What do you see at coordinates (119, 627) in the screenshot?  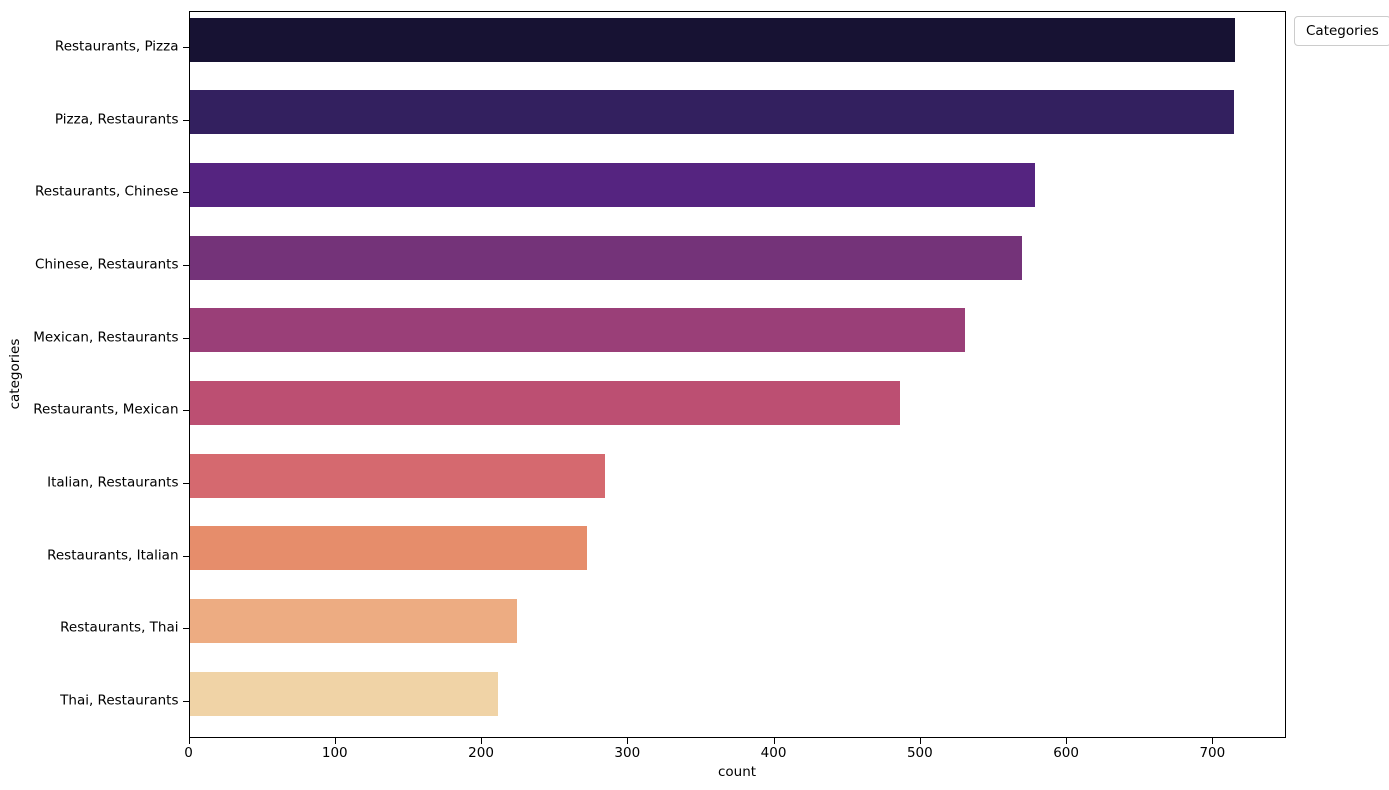 I see `y-tick-label: Restaurants, Thai` at bounding box center [119, 627].